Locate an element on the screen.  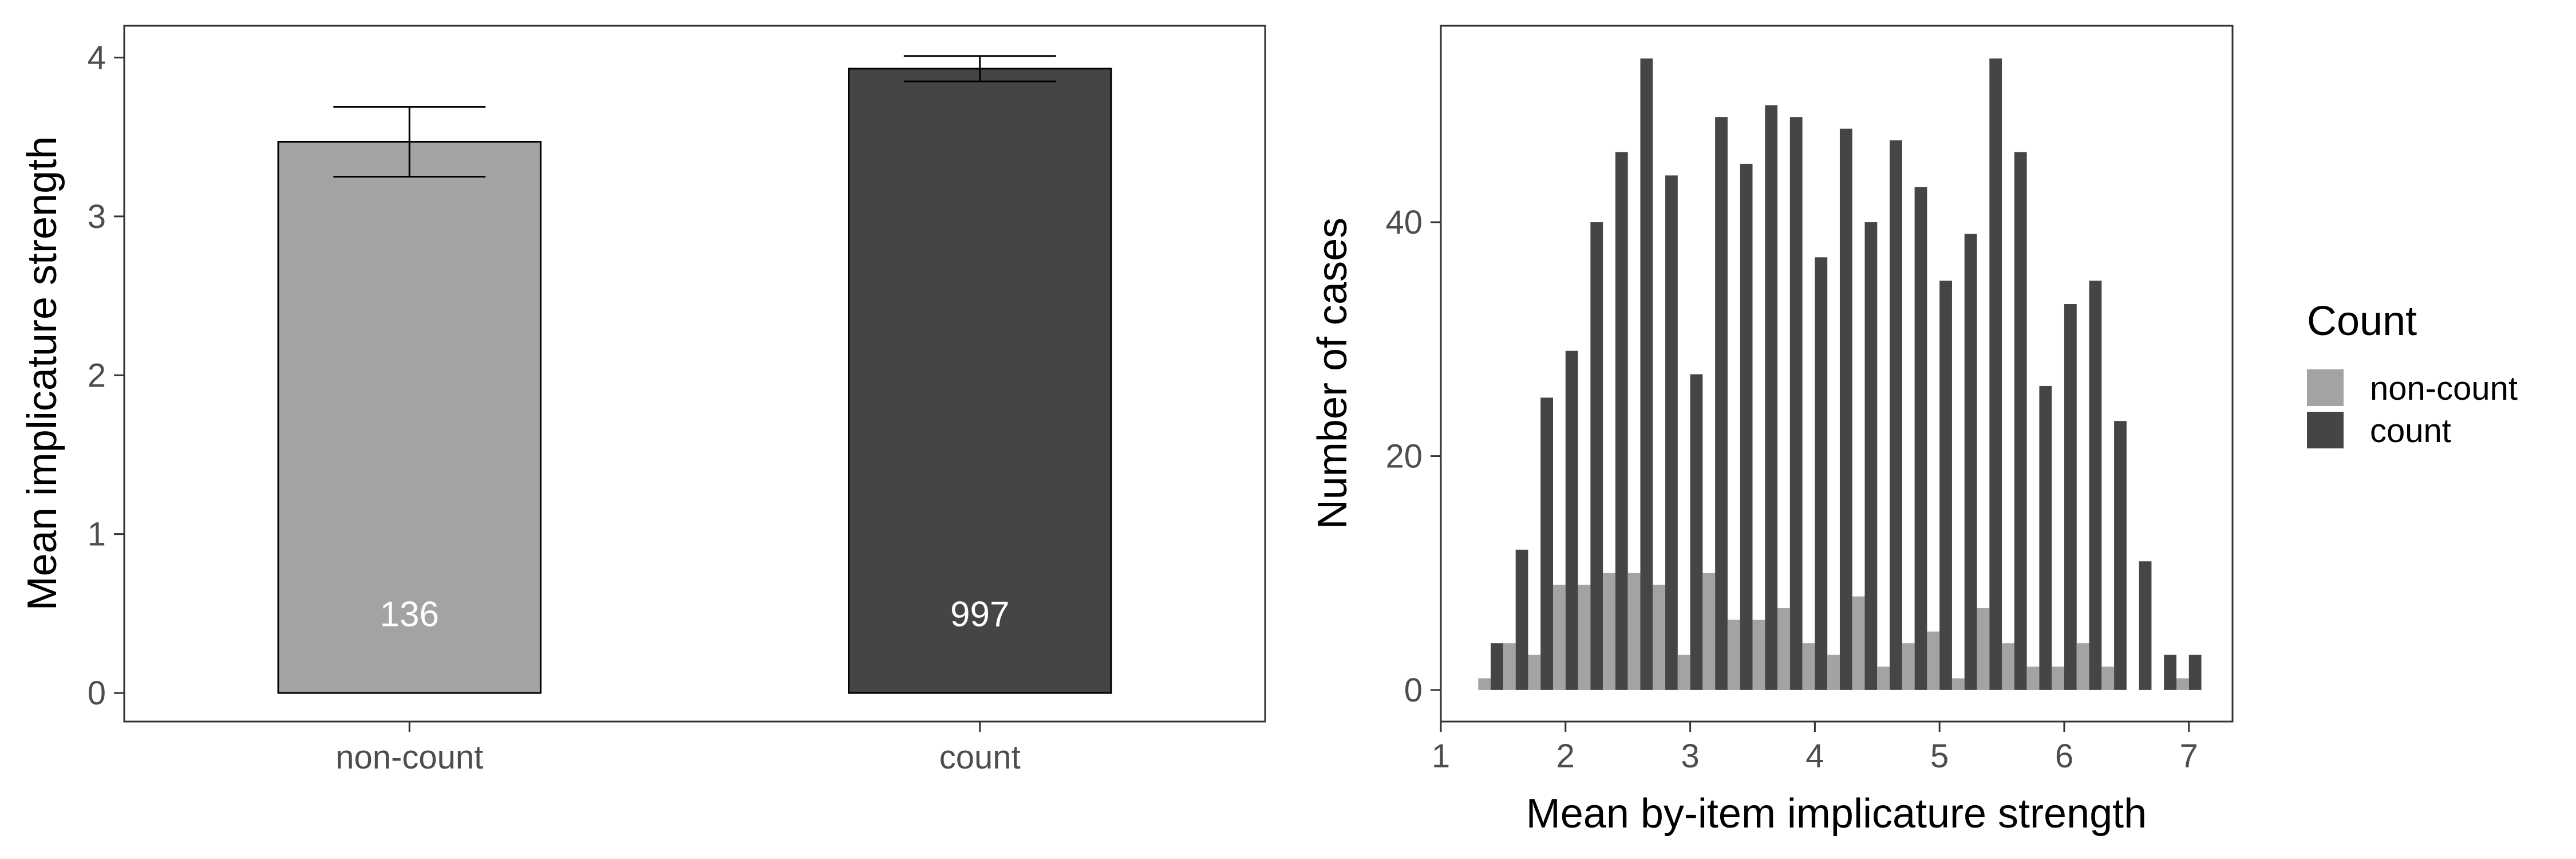
right-y-tick-label: 0 is located at coordinates (1413, 690).